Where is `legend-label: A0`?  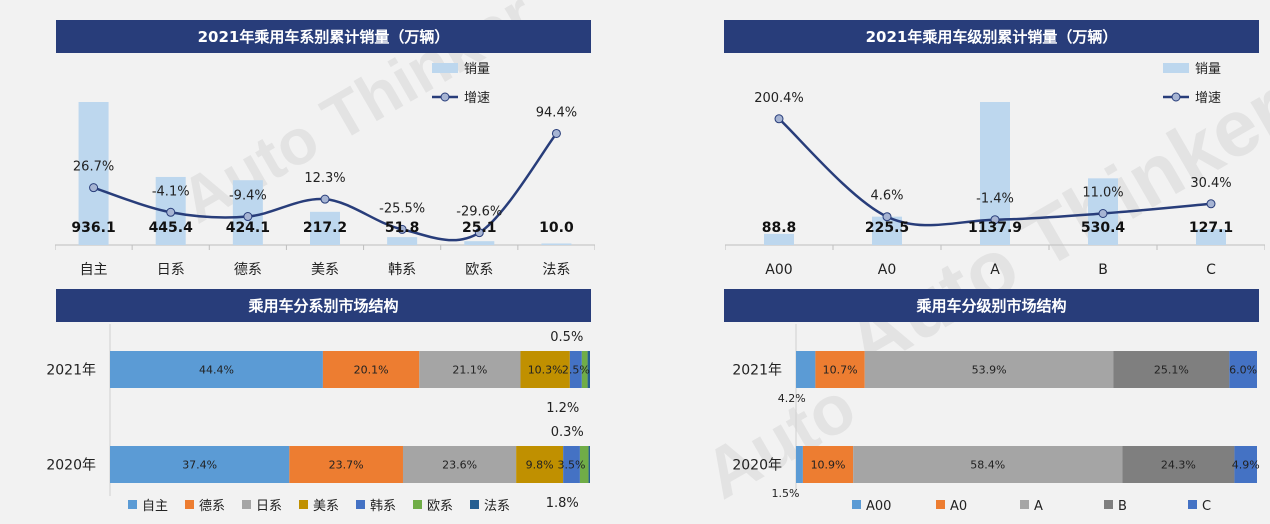 legend-label: A0 is located at coordinates (958, 506).